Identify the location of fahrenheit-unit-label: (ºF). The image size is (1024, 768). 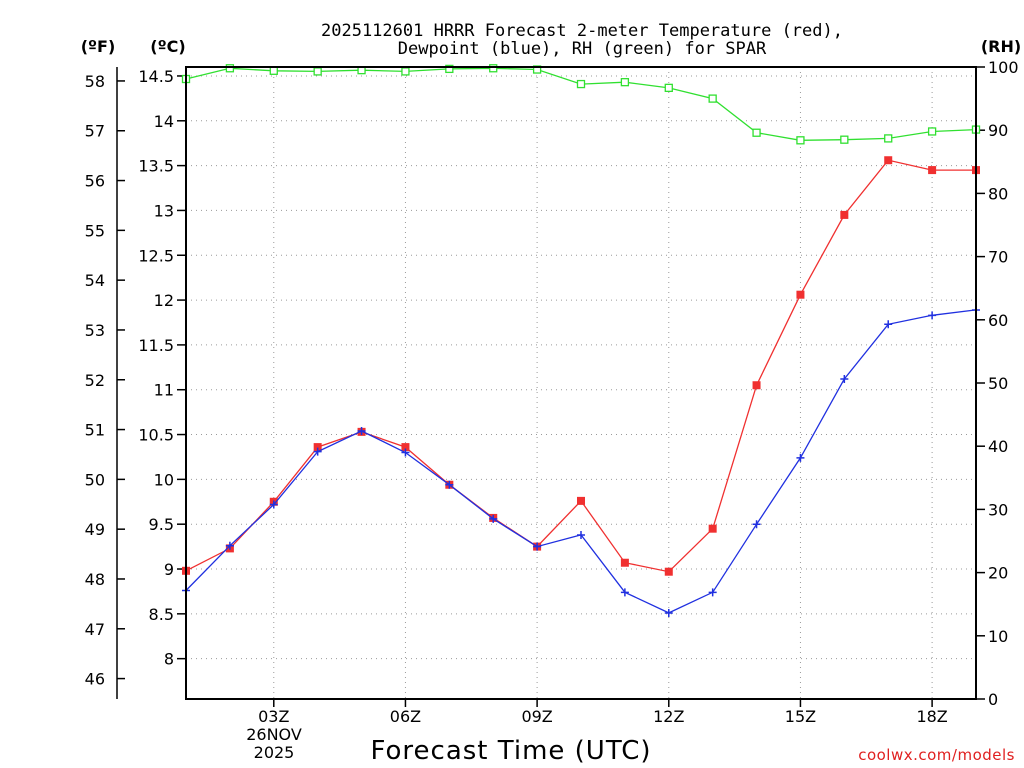
(98, 46).